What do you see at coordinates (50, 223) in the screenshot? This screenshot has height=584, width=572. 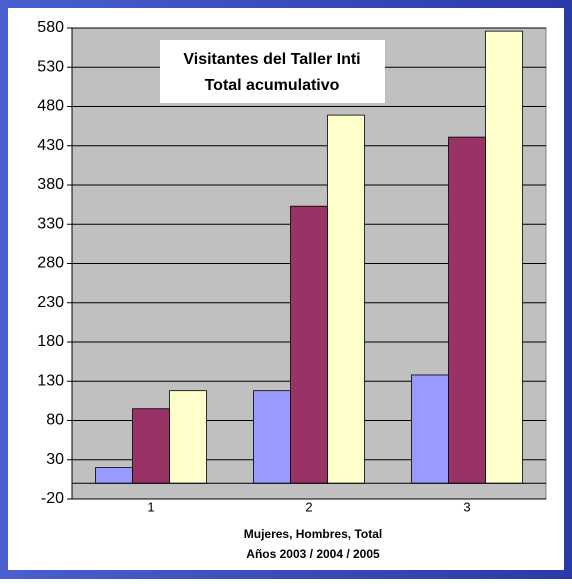 I see `y-tick-label: 330` at bounding box center [50, 223].